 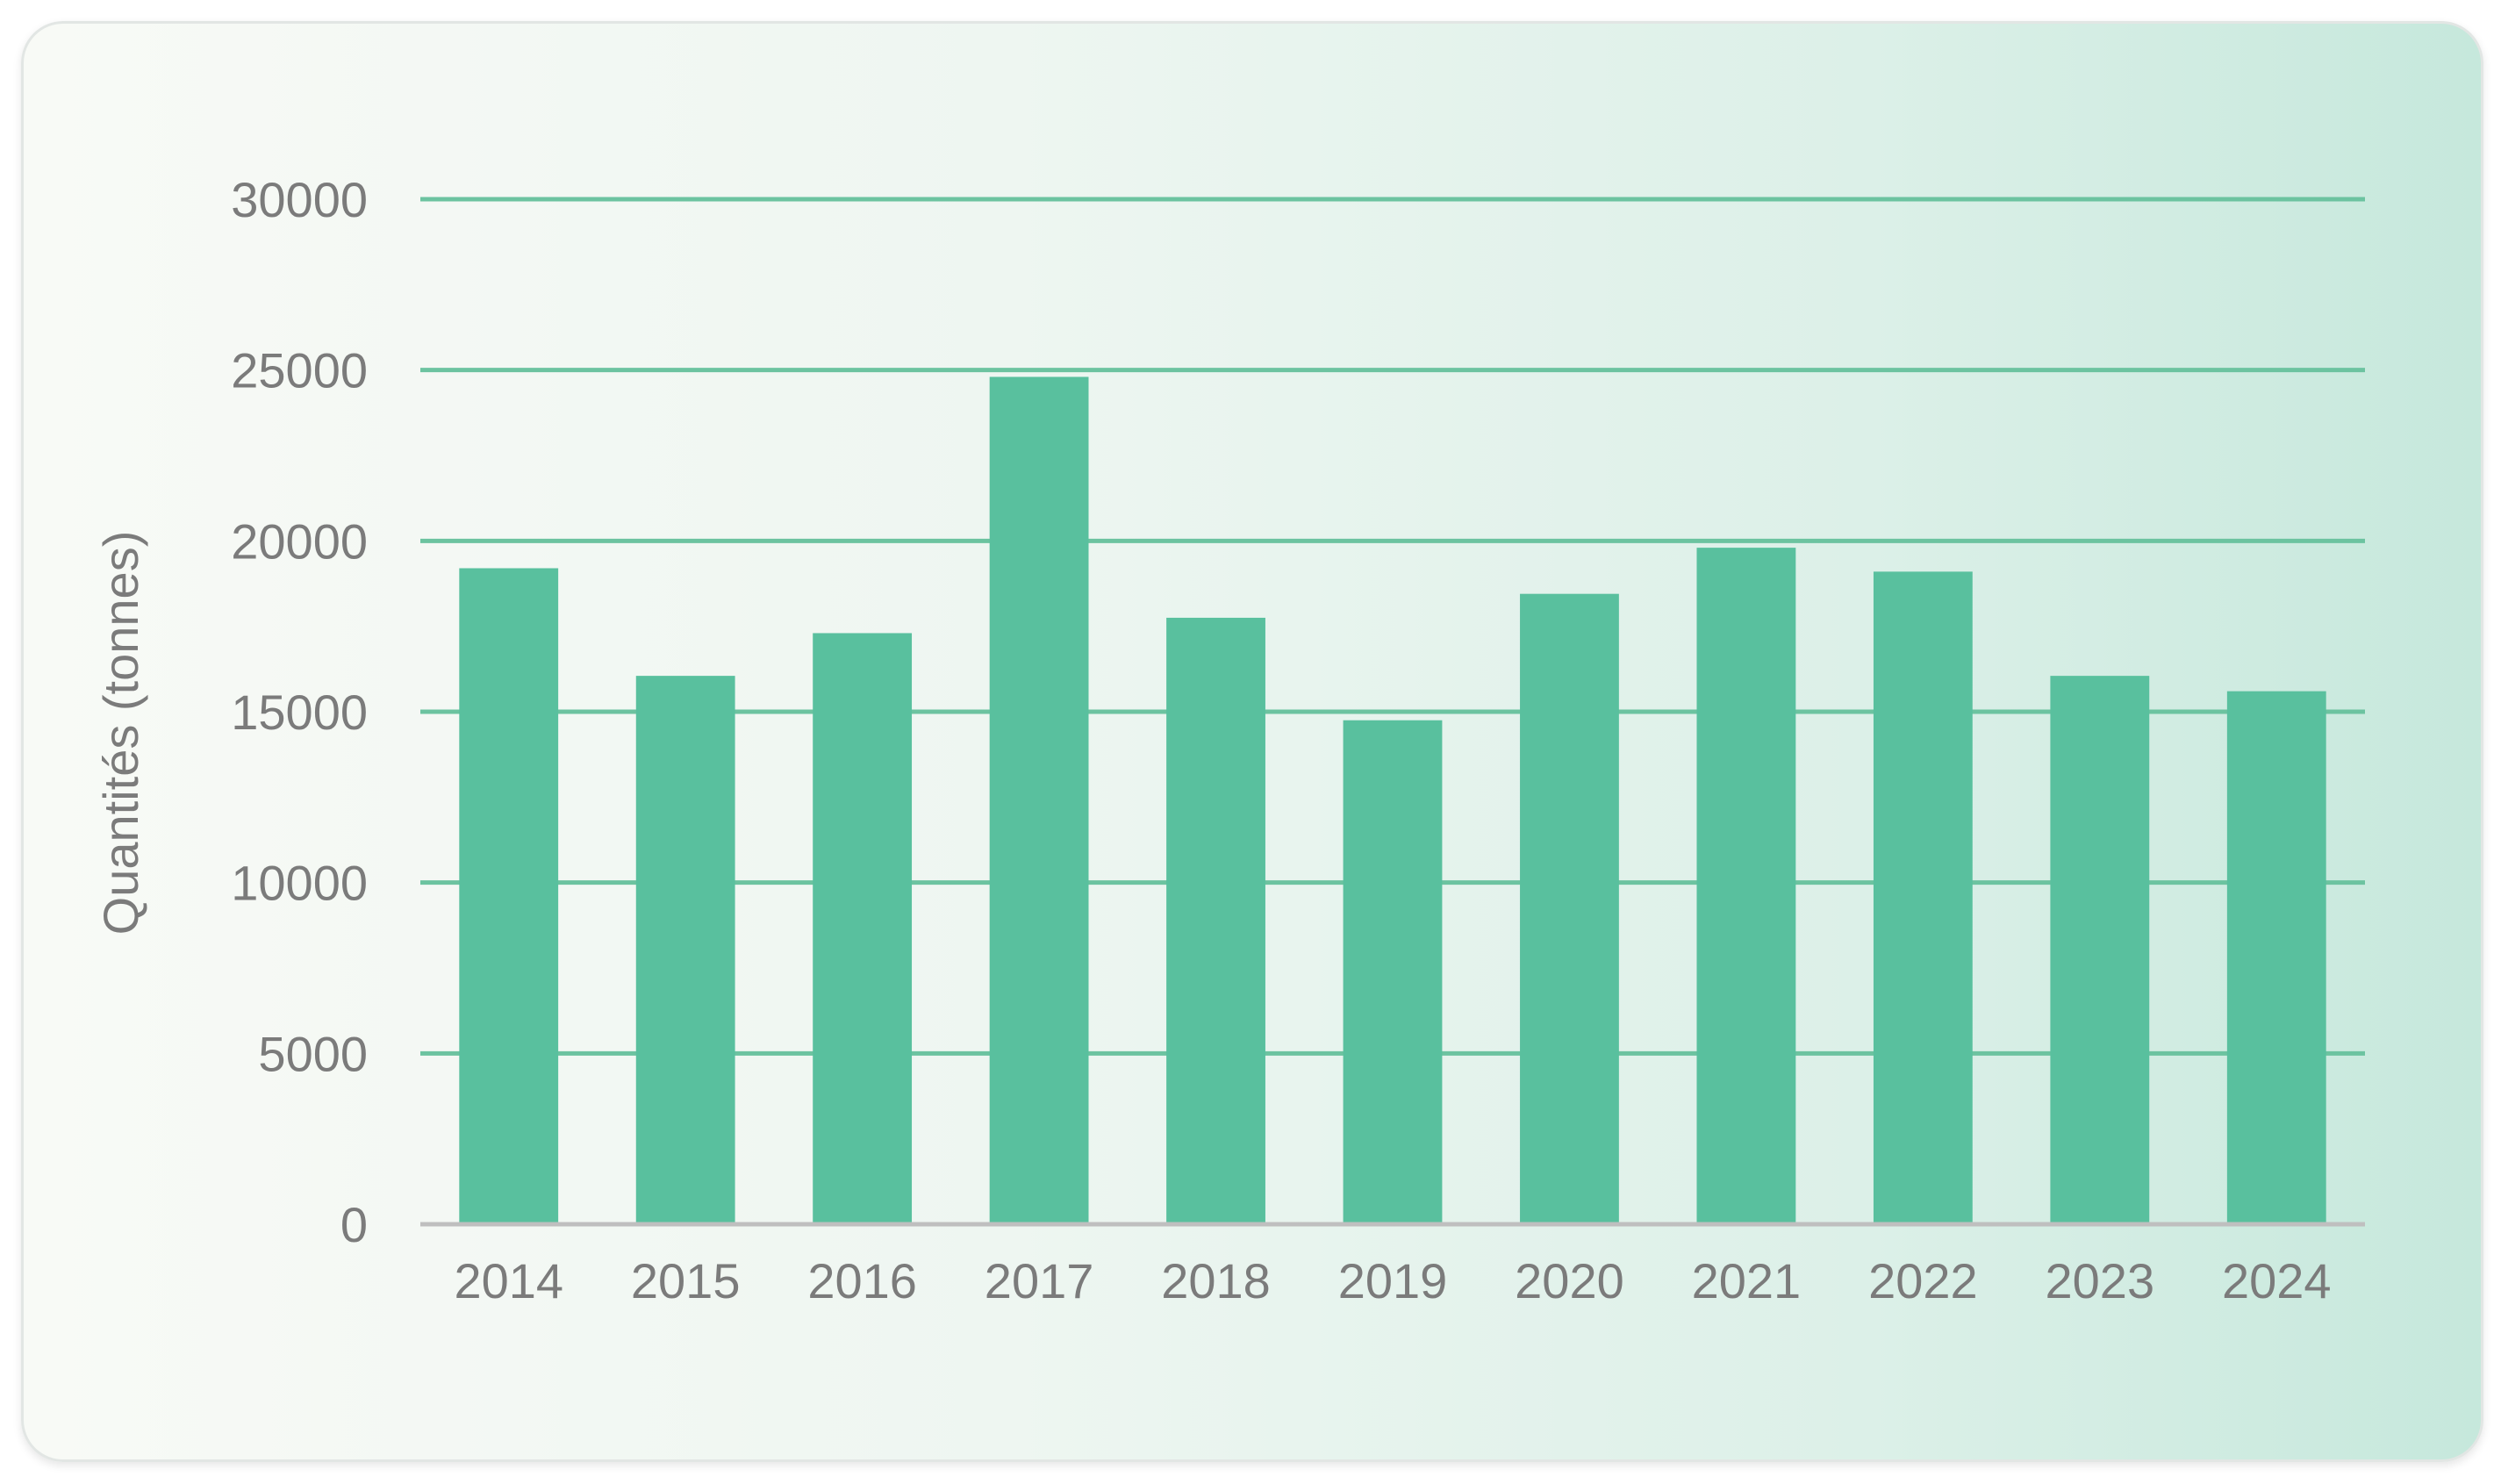 What do you see at coordinates (862, 1280) in the screenshot?
I see `x-tick-label: 2016` at bounding box center [862, 1280].